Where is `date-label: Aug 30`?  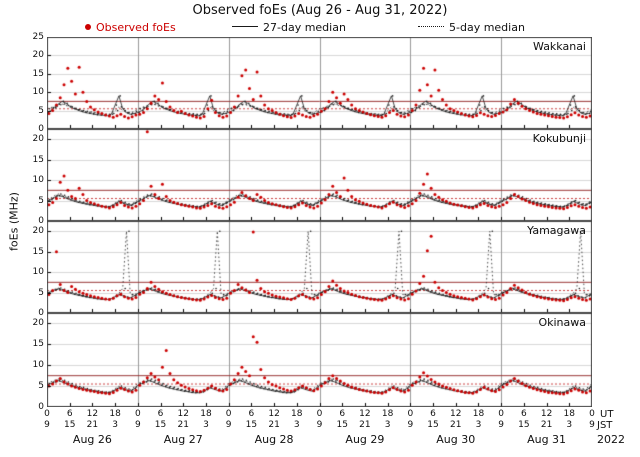 date-label: Aug 30 is located at coordinates (456, 439).